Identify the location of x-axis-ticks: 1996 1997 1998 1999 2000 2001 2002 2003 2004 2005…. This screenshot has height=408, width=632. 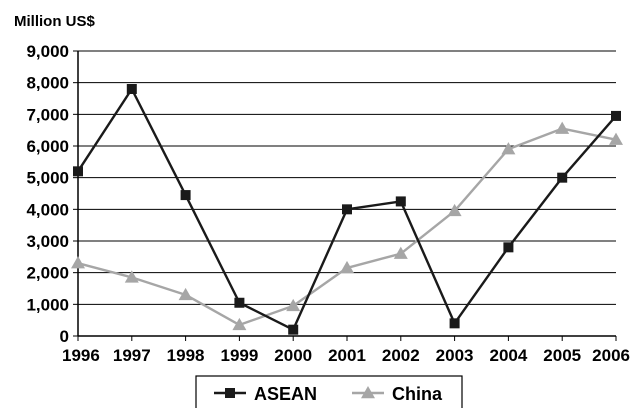
(346, 350).